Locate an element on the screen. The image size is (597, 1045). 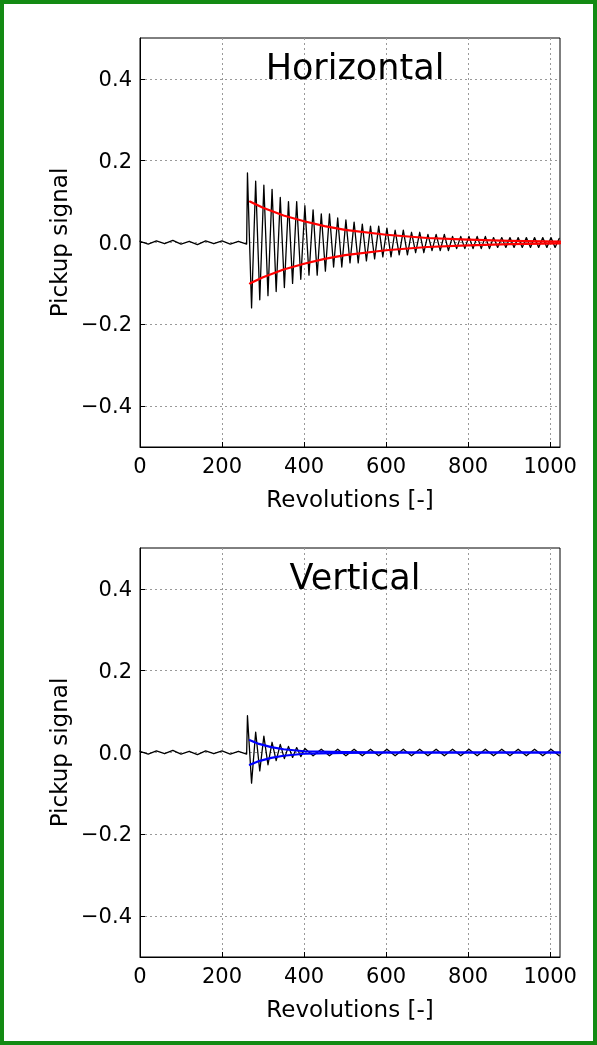
chart-title: Vertical is located at coordinates (355, 576).